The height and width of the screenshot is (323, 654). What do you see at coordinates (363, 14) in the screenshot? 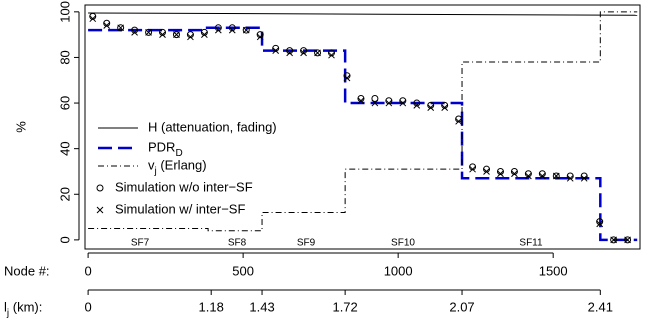
I see `series-line` at bounding box center [363, 14].